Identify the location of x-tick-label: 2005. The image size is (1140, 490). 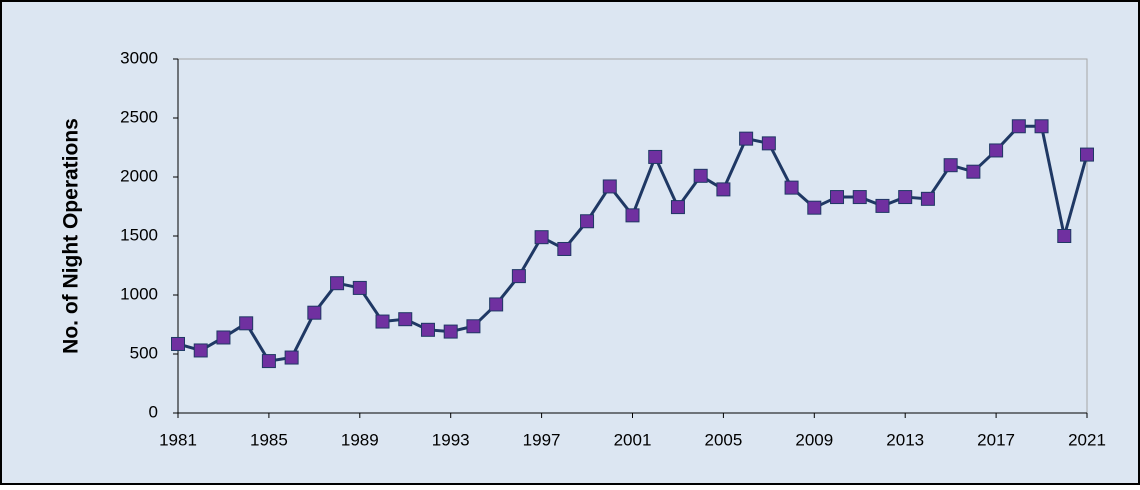
(723, 439).